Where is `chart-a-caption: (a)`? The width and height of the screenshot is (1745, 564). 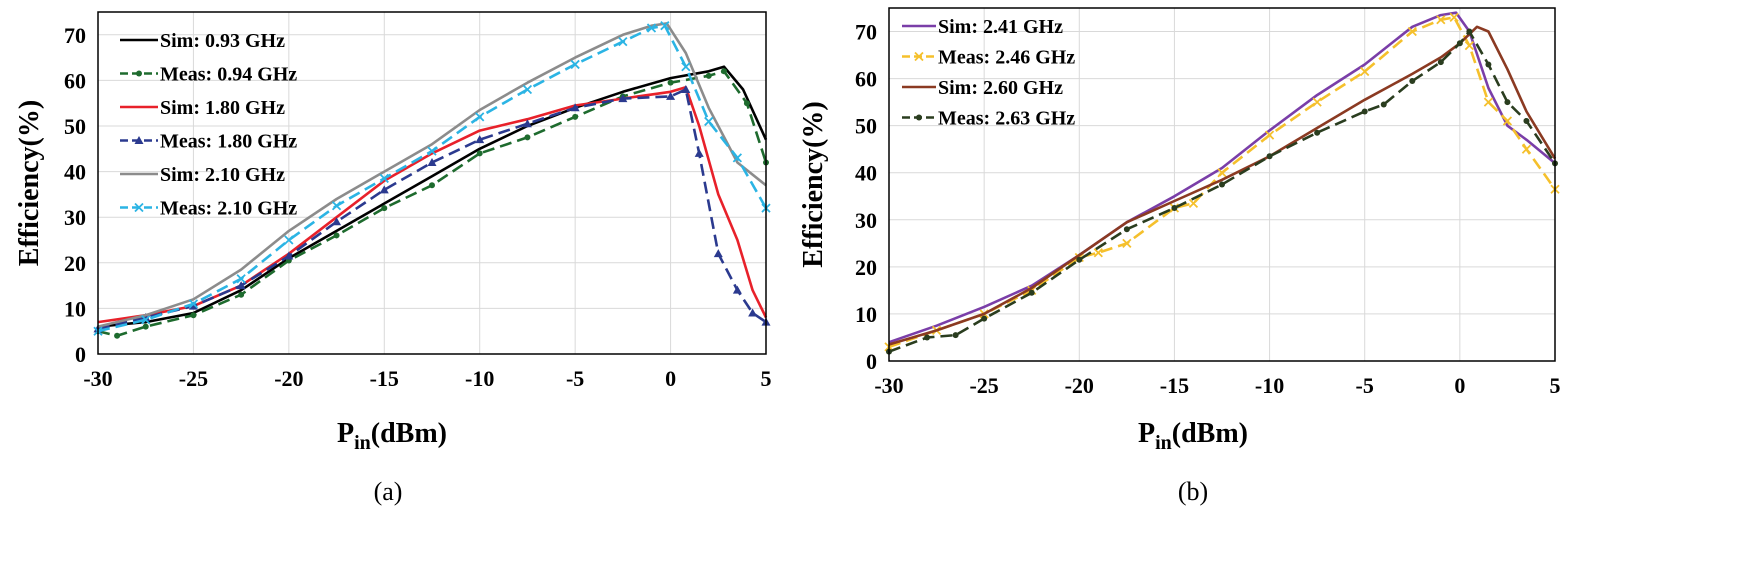
chart-a-caption: (a) is located at coordinates (388, 491).